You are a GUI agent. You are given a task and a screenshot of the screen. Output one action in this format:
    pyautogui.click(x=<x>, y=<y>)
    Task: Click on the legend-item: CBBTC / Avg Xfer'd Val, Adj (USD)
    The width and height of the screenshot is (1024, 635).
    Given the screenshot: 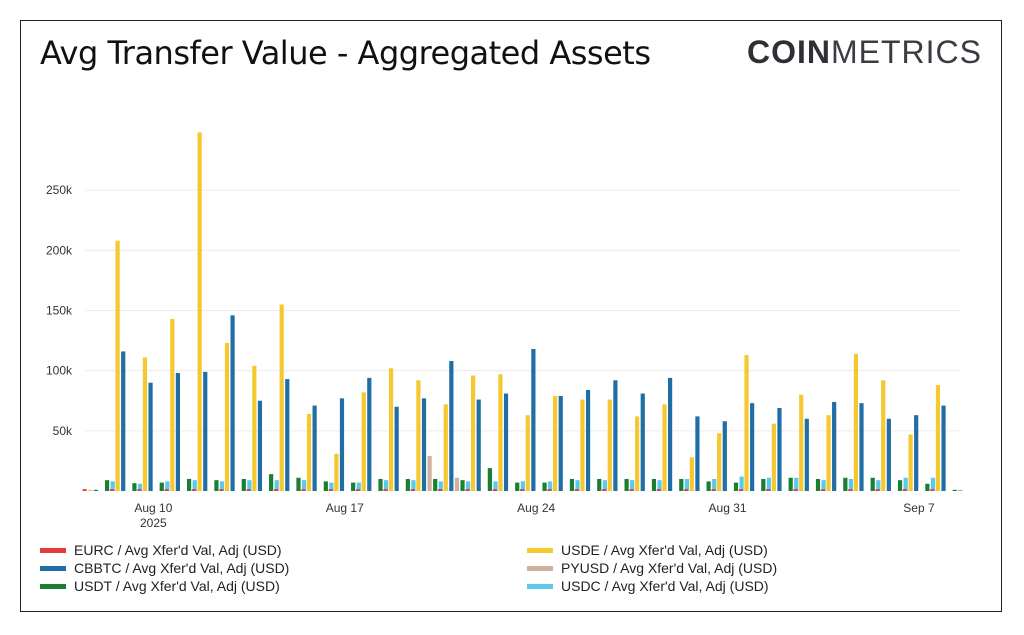 What is the action you would take?
    pyautogui.click(x=164, y=568)
    